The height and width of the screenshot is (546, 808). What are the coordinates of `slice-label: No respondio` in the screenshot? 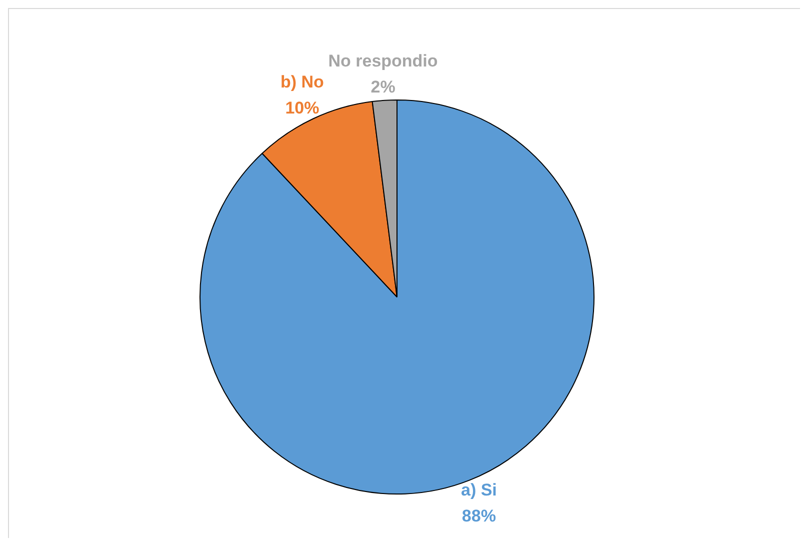 It's located at (383, 61).